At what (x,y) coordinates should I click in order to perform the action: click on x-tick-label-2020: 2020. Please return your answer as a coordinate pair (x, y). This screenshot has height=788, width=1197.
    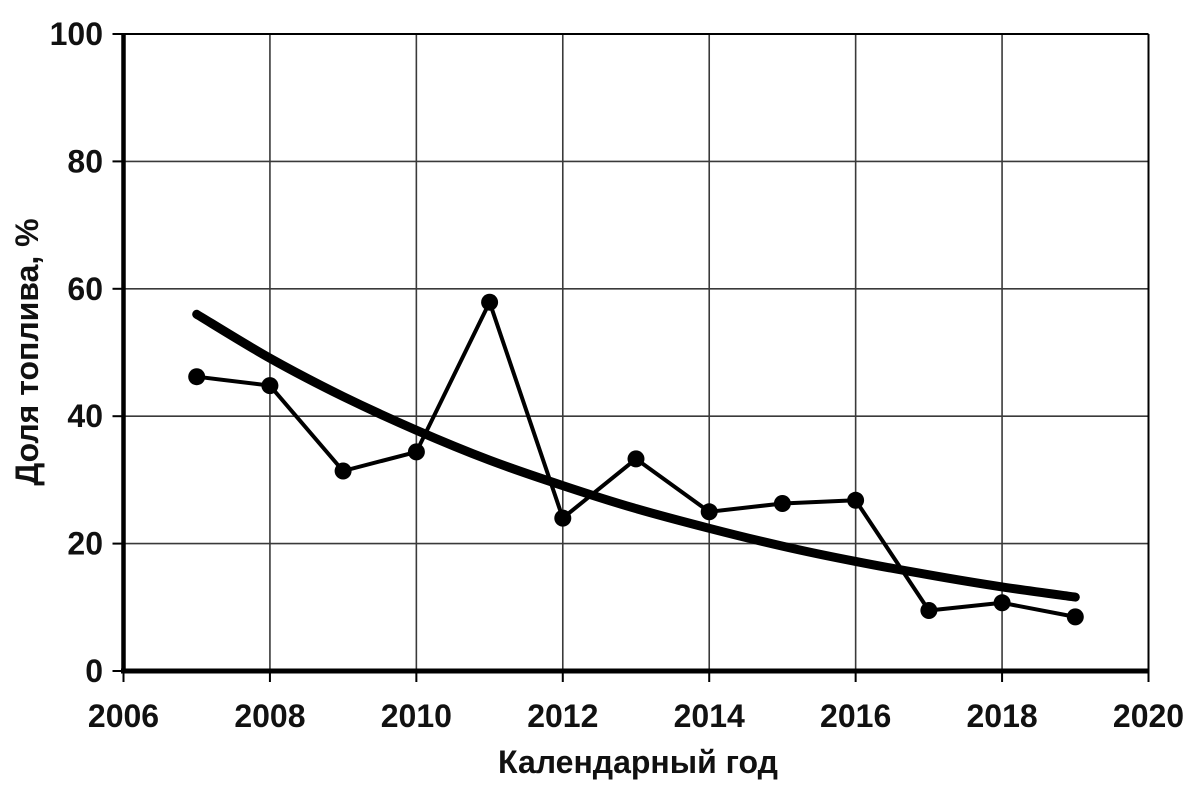
    Looking at the image, I should click on (1148, 716).